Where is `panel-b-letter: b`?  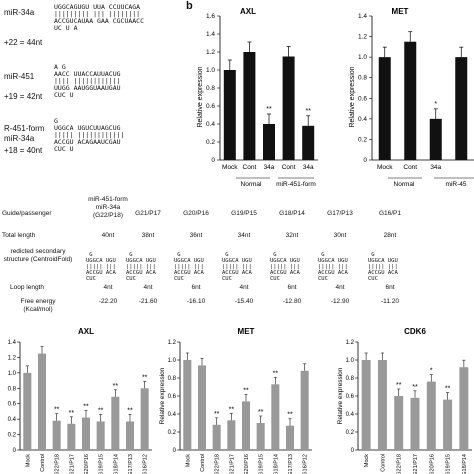 panel-b-letter: b is located at coordinates (189, 6).